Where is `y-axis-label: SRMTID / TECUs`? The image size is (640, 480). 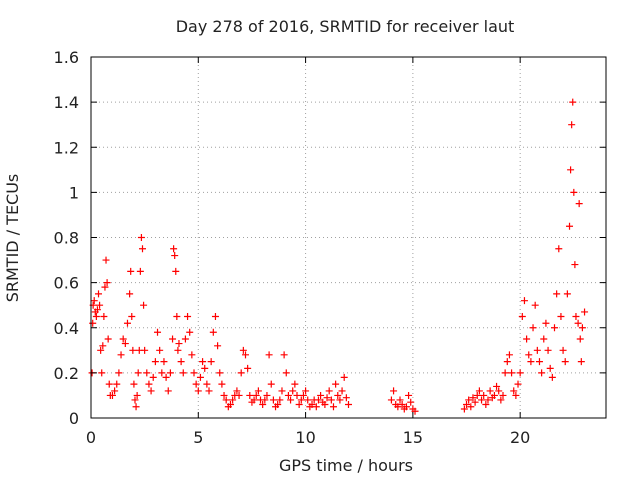
y-axis-label: SRMTID / TECUs is located at coordinates (12, 238).